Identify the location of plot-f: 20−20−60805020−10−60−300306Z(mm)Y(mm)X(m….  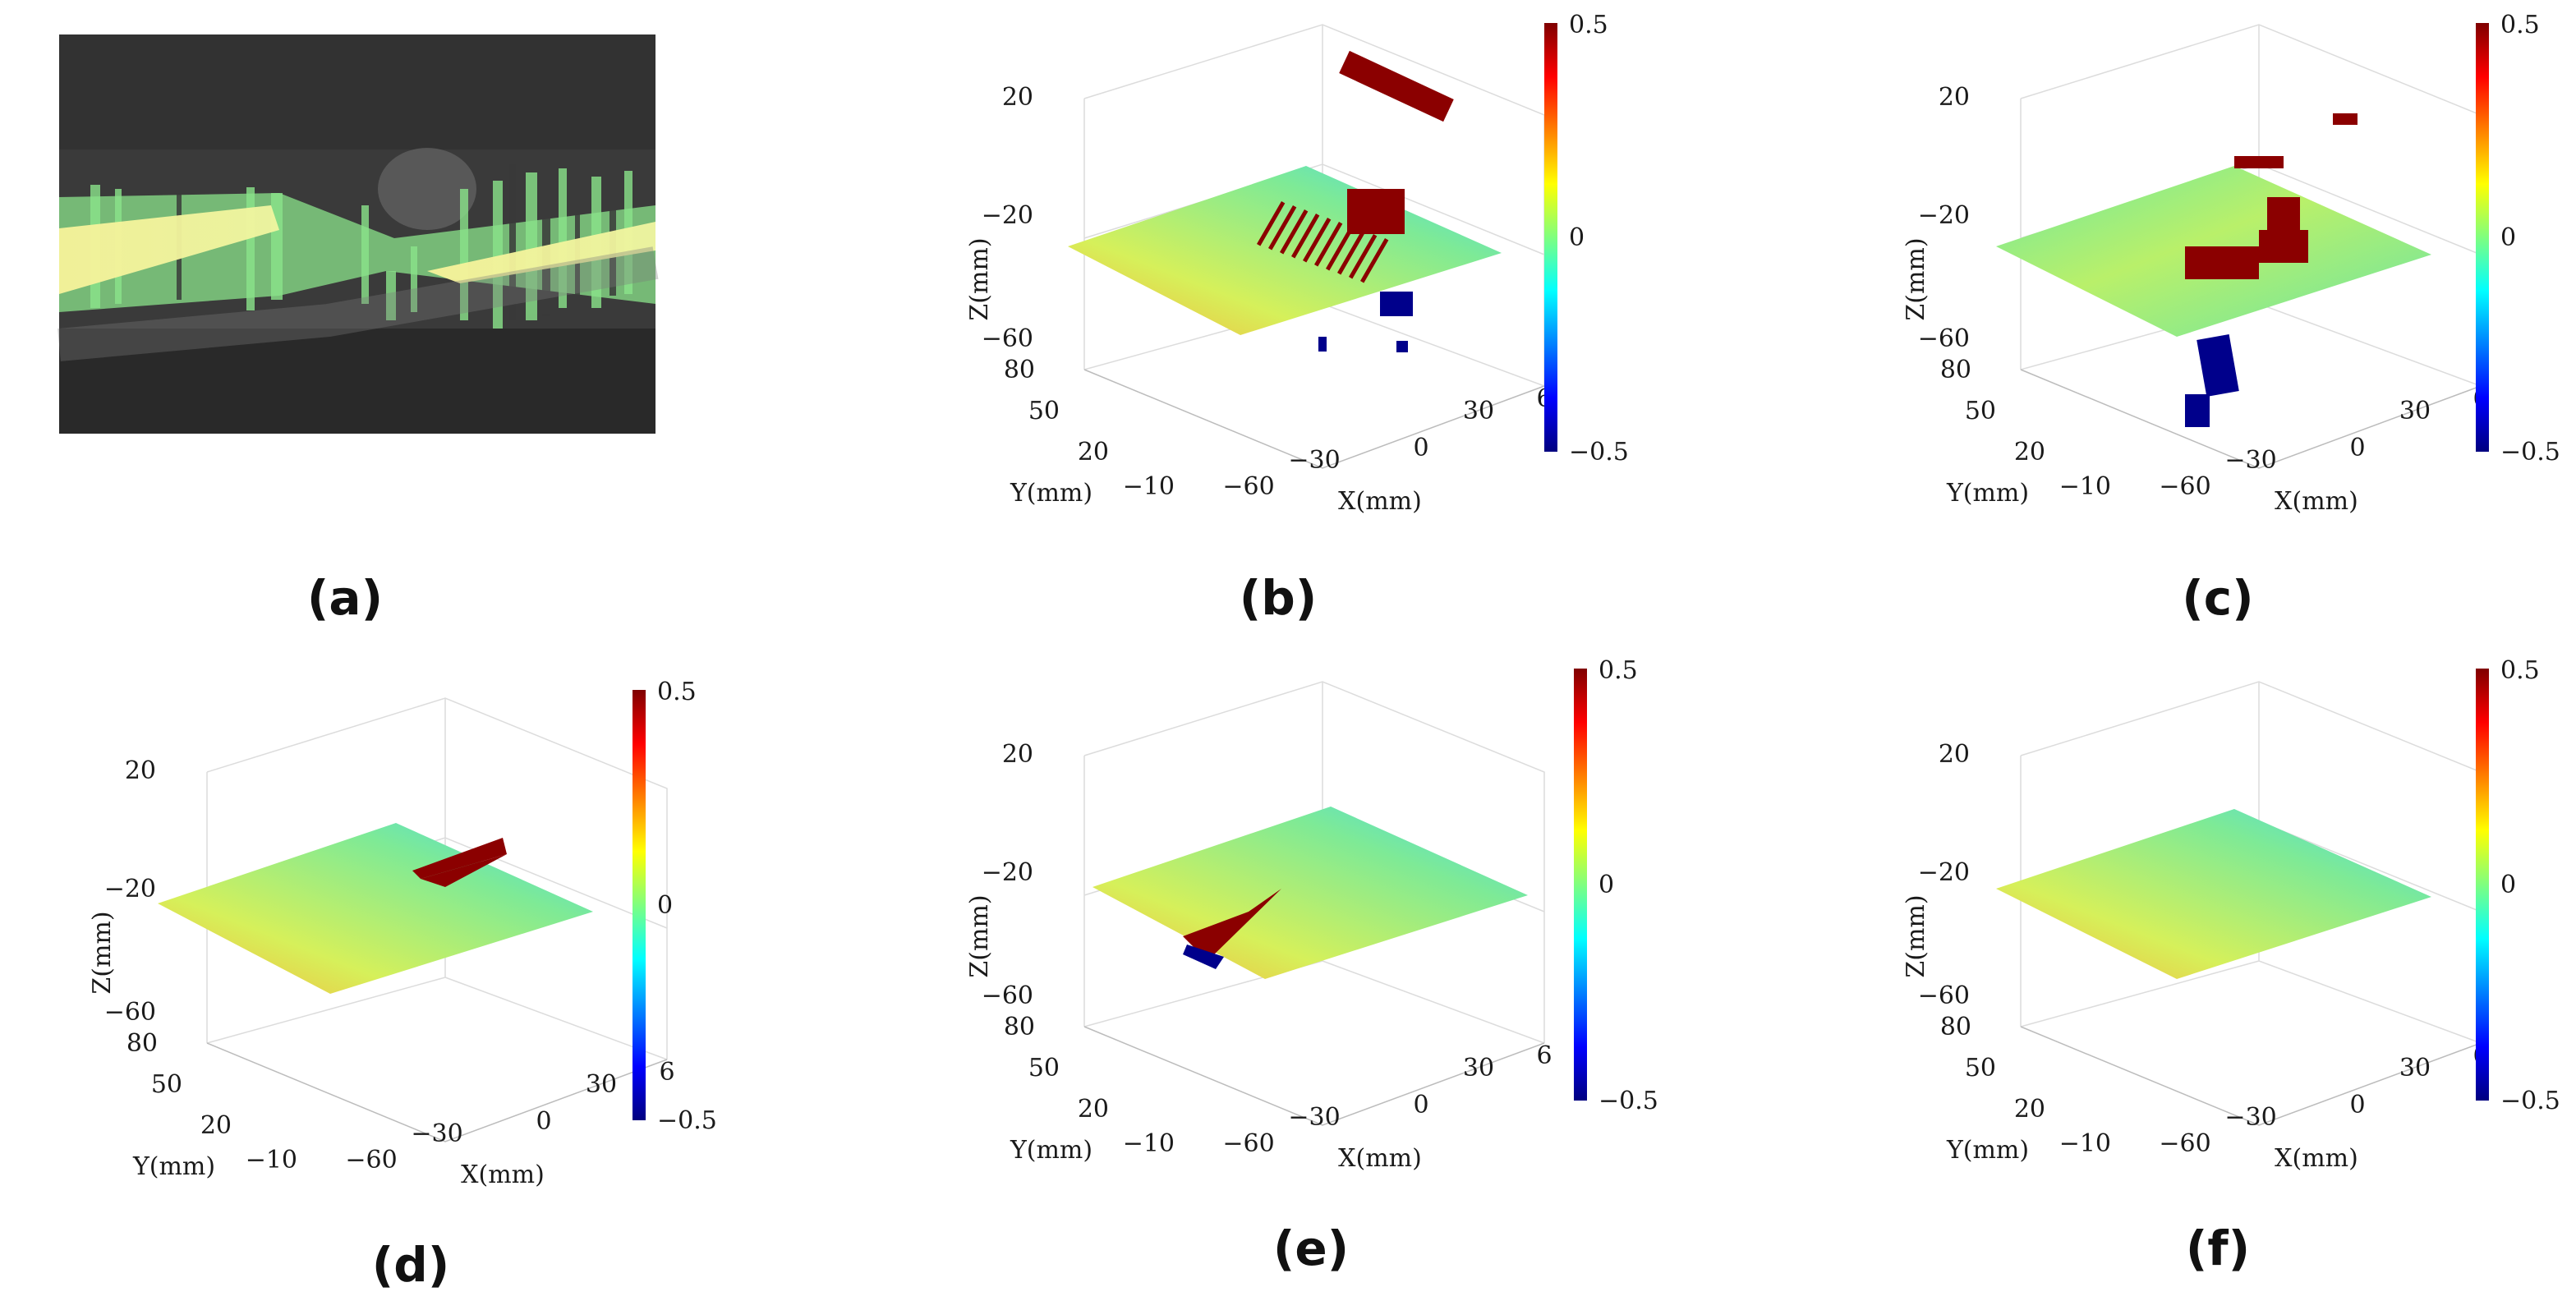
(2195, 927).